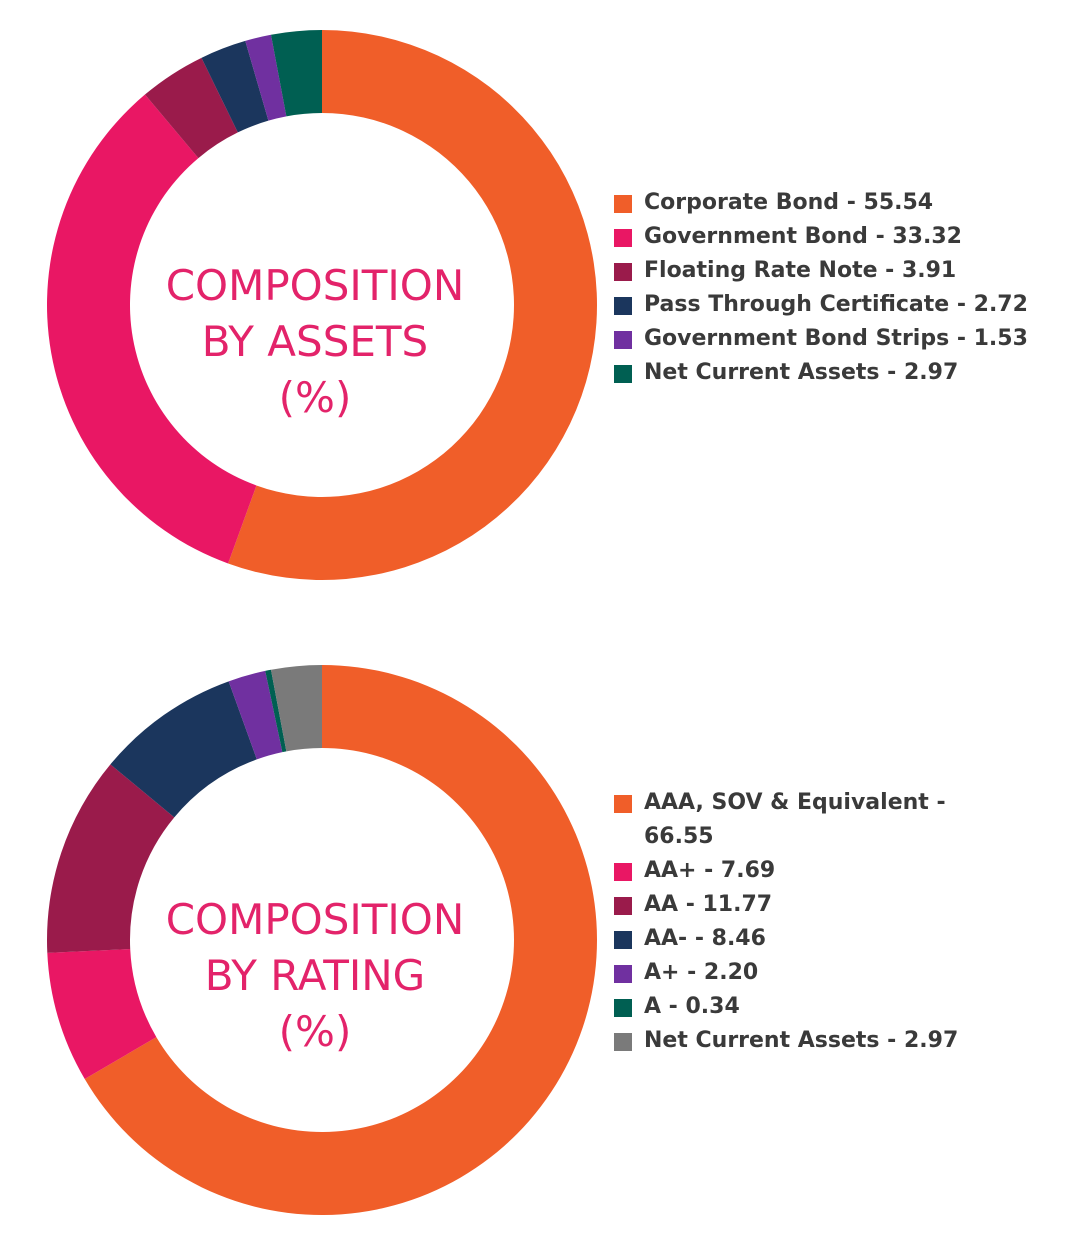 The height and width of the screenshot is (1237, 1085). I want to click on legend-label: AA - 11.77, so click(708, 904).